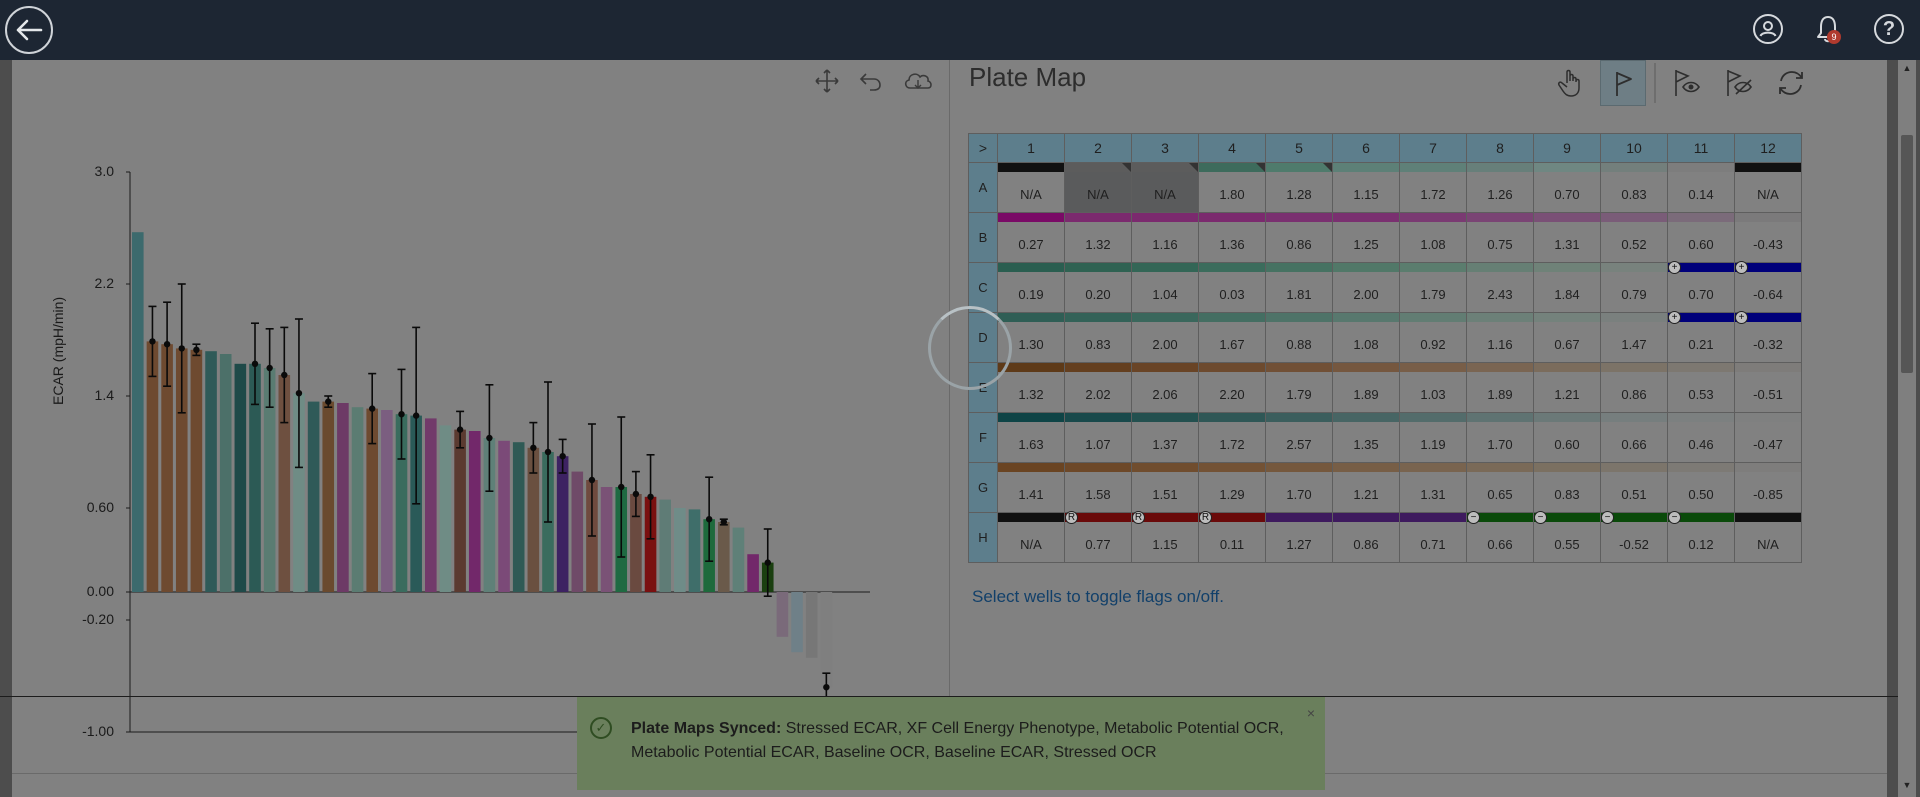 This screenshot has height=797, width=1920. What do you see at coordinates (1768, 287) in the screenshot?
I see `plate-well: + -0.64` at bounding box center [1768, 287].